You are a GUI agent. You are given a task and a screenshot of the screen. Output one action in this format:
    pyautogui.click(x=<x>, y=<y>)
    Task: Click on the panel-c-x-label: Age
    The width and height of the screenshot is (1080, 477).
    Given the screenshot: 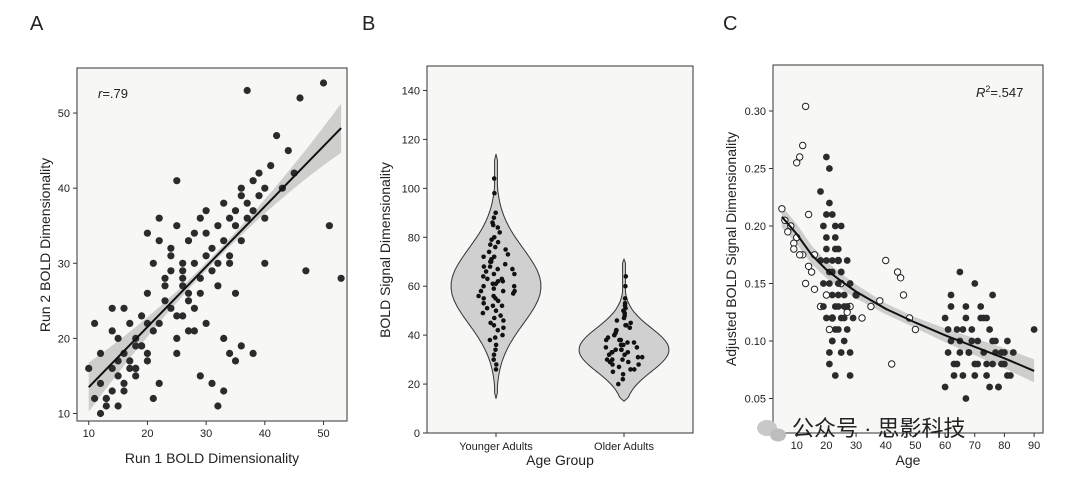 What is the action you would take?
    pyautogui.click(x=908, y=460)
    